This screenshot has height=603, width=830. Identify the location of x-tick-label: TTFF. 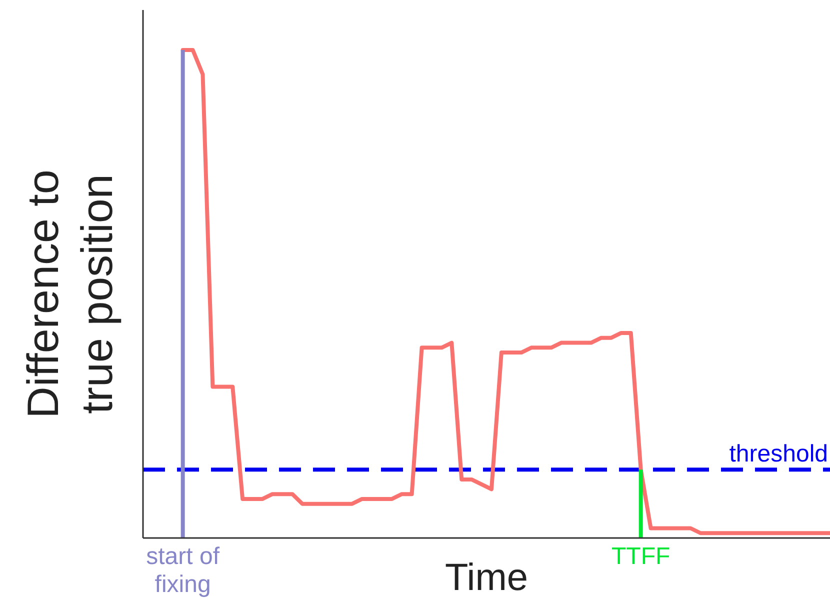
(641, 556).